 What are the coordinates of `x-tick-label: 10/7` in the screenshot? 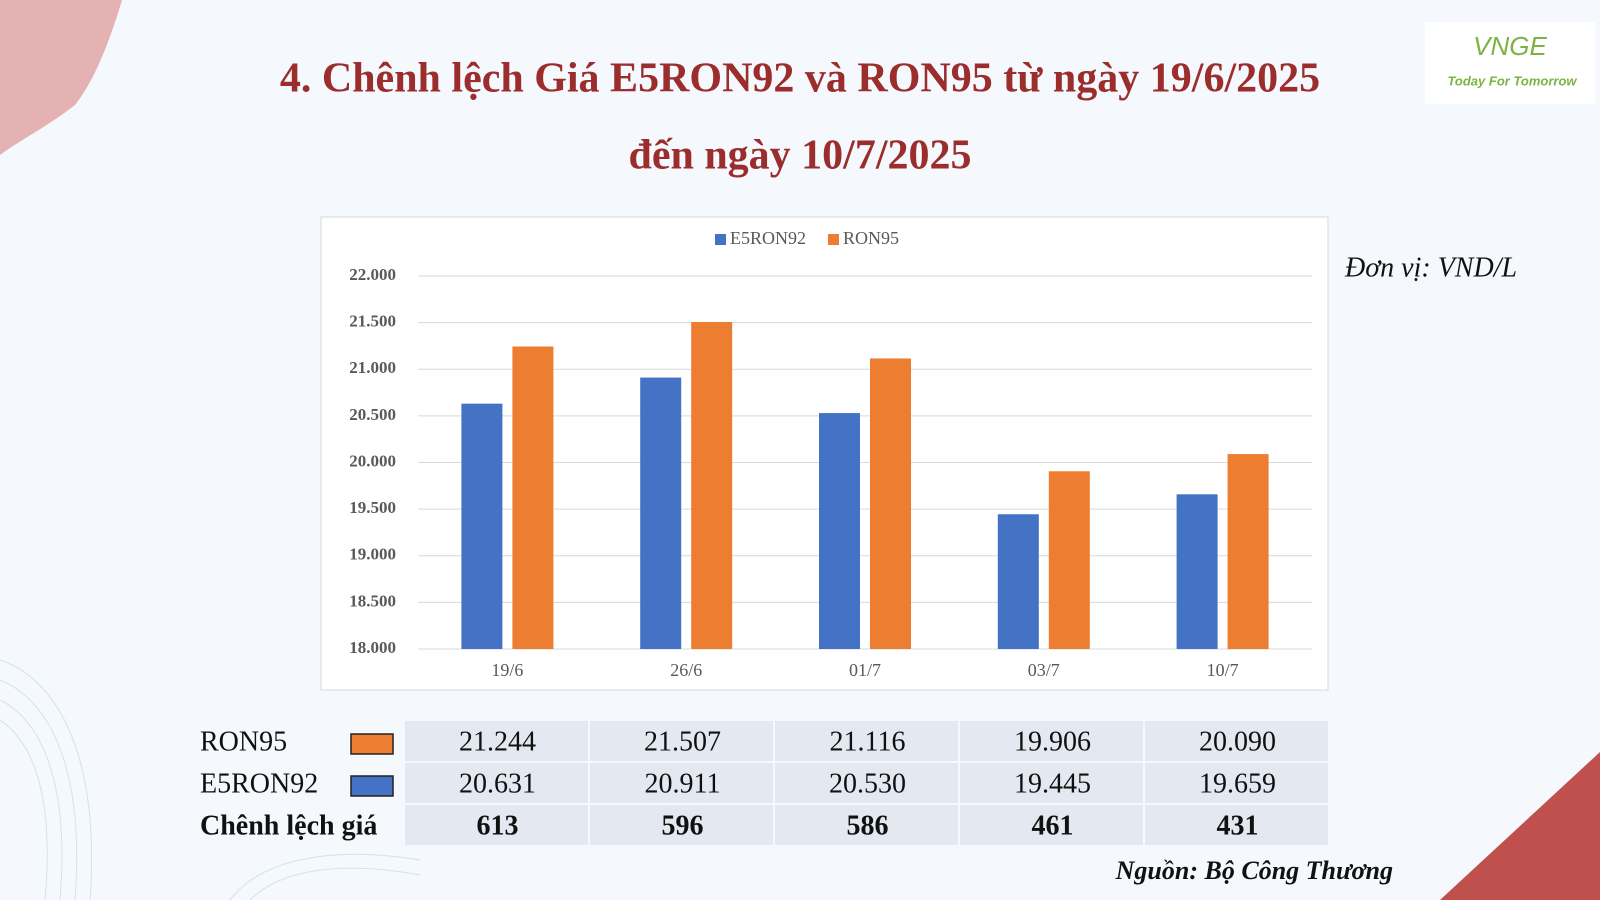 It's located at (1223, 670).